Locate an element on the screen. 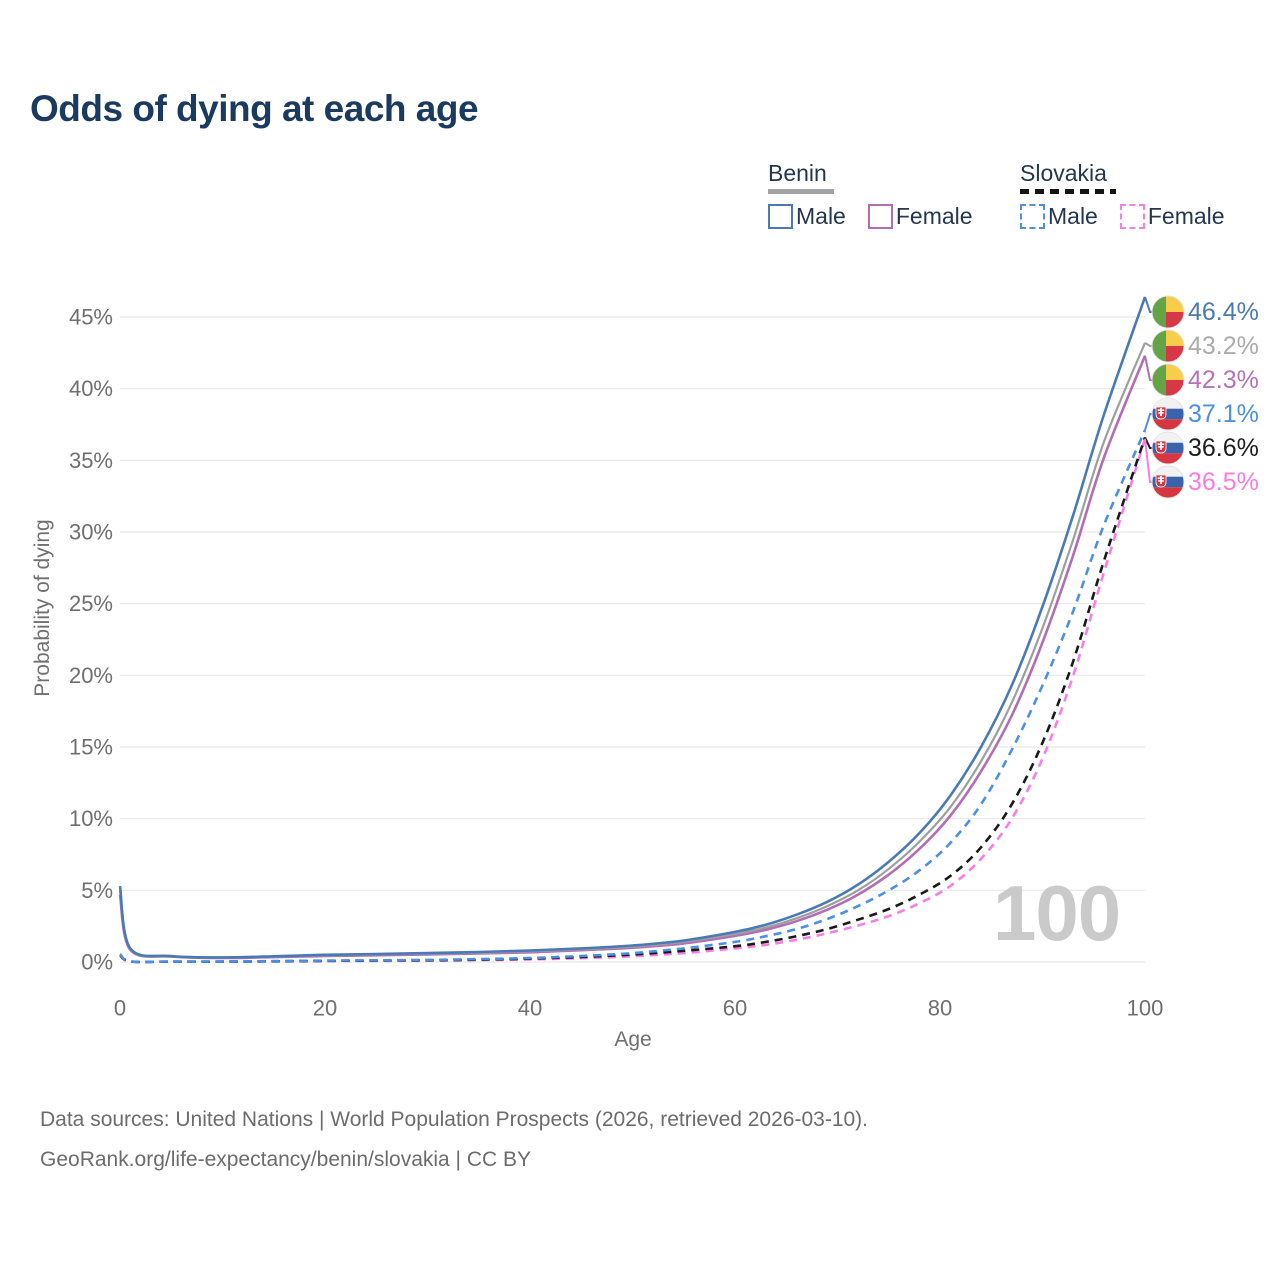  x-tick-label: 60 is located at coordinates (735, 1008).